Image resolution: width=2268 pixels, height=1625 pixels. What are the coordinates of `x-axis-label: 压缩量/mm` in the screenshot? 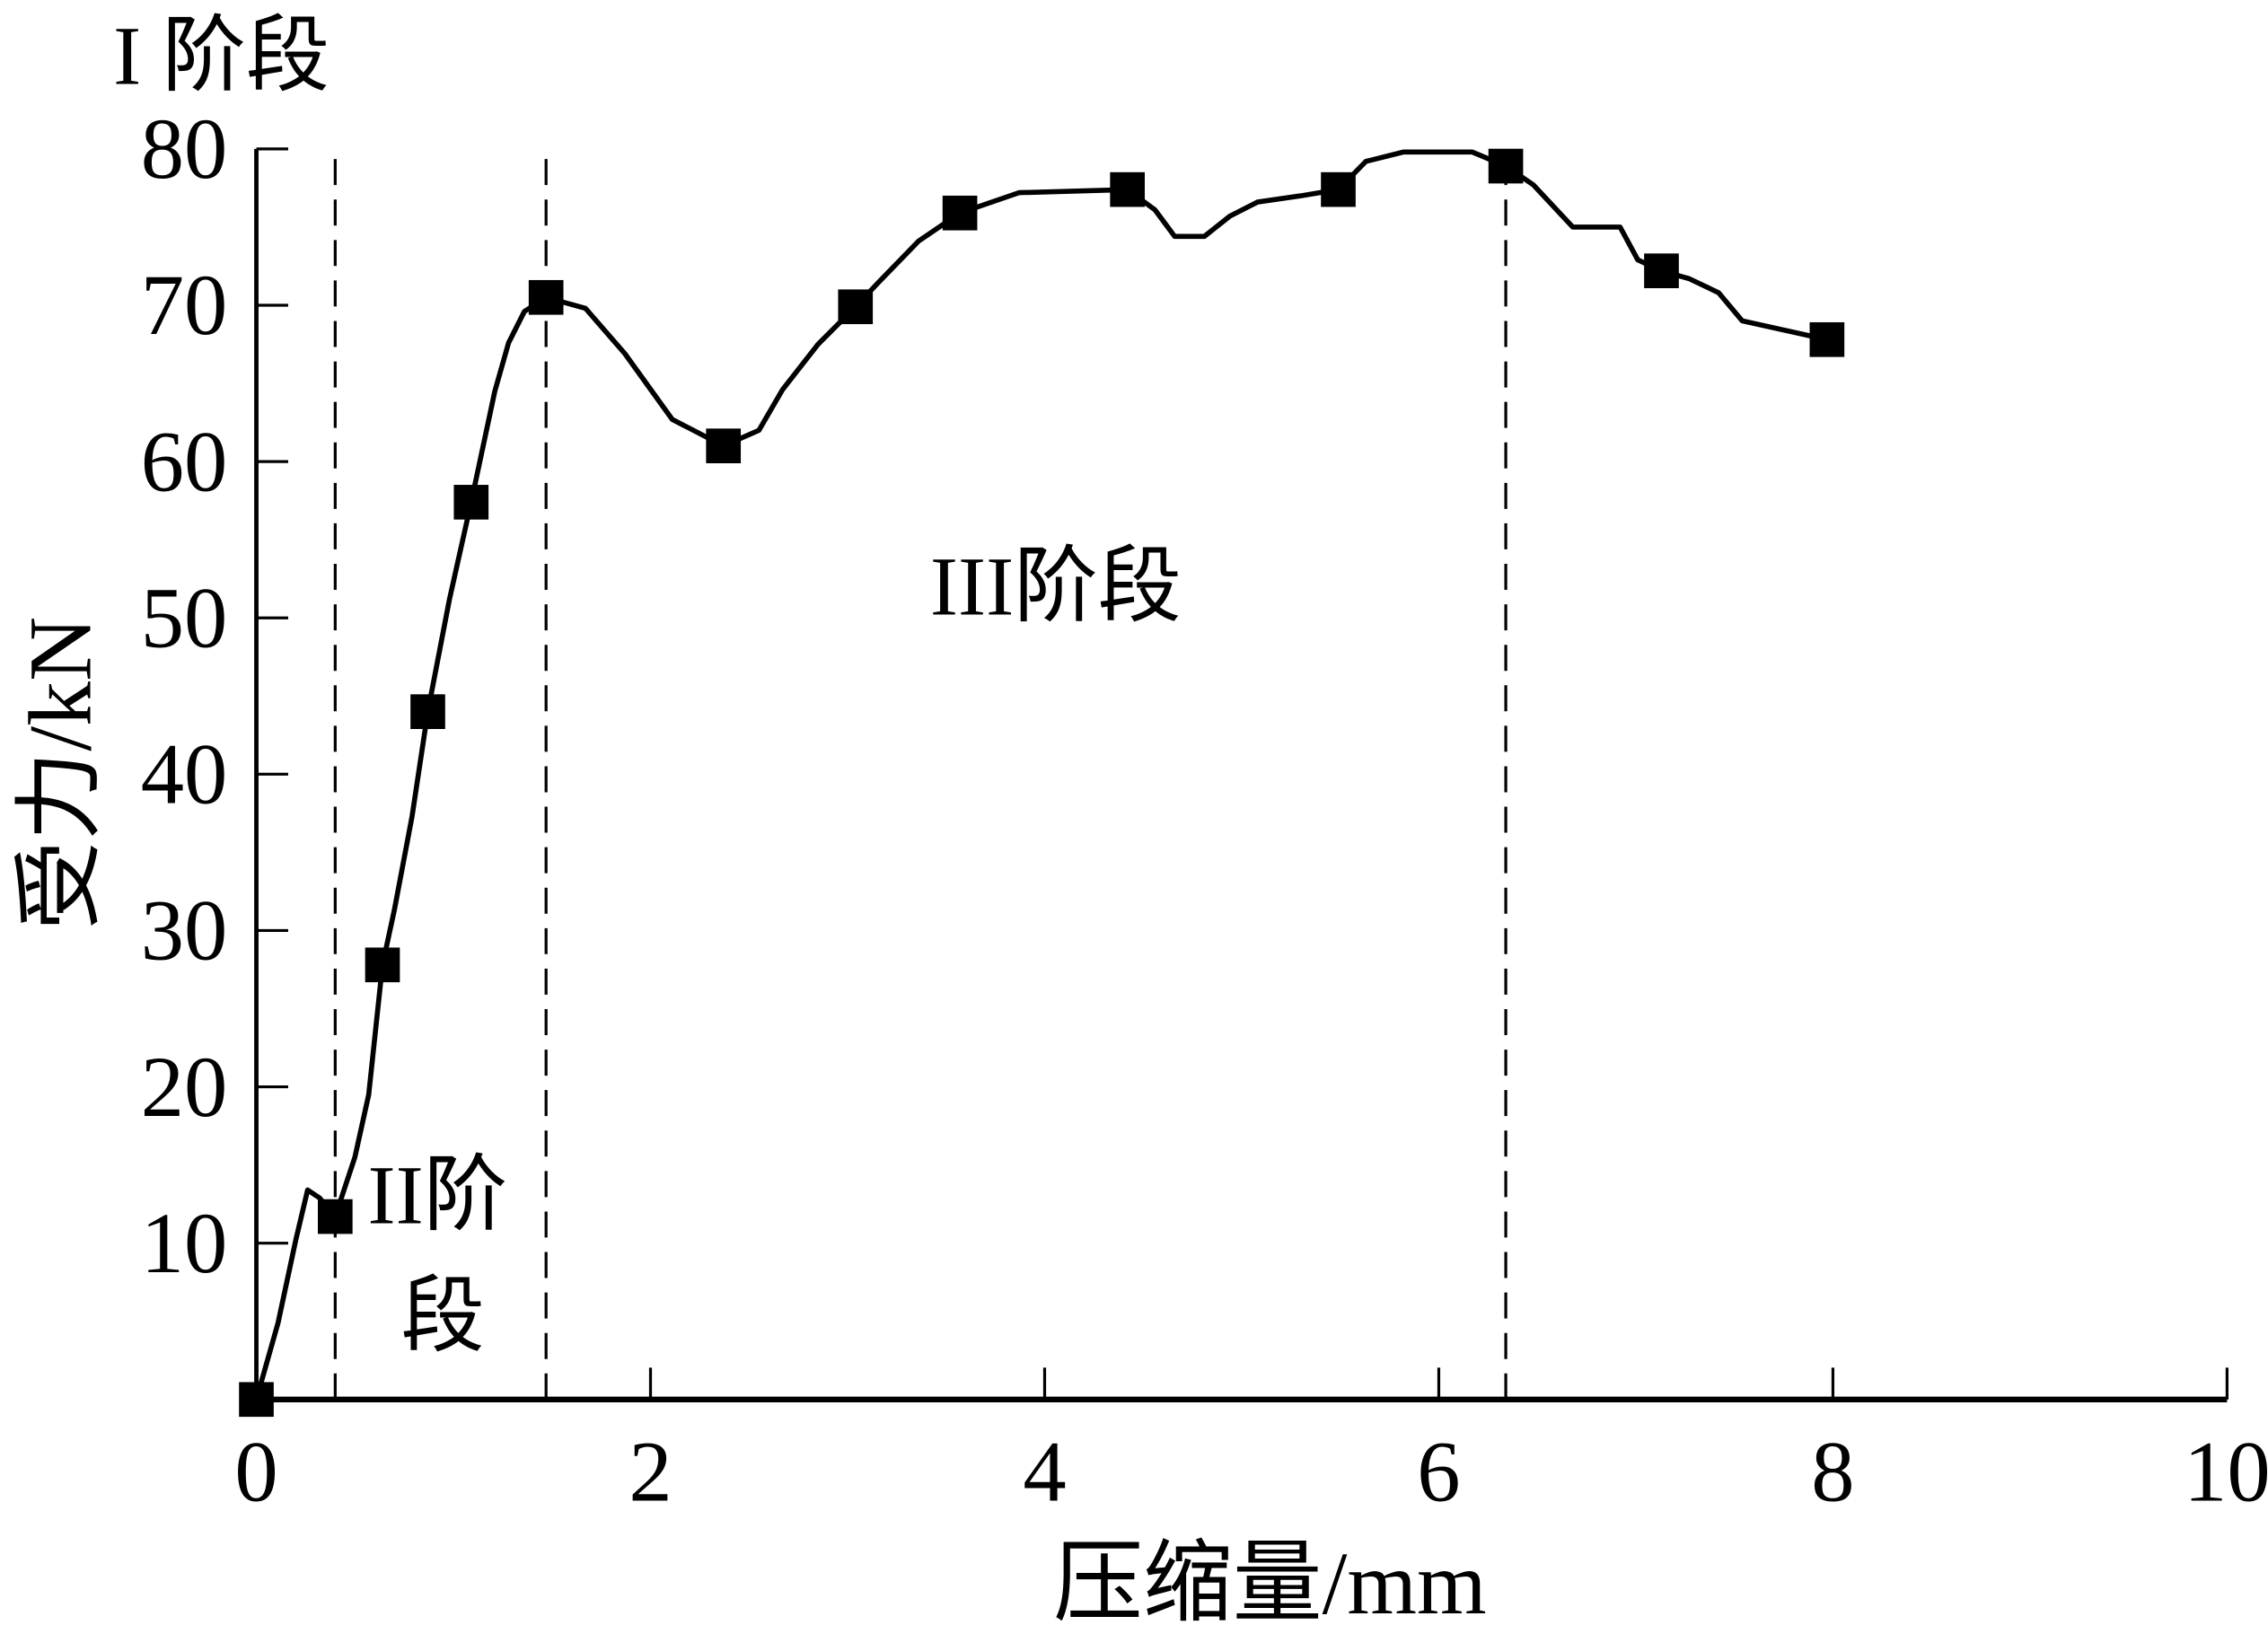 It's located at (1270, 1579).